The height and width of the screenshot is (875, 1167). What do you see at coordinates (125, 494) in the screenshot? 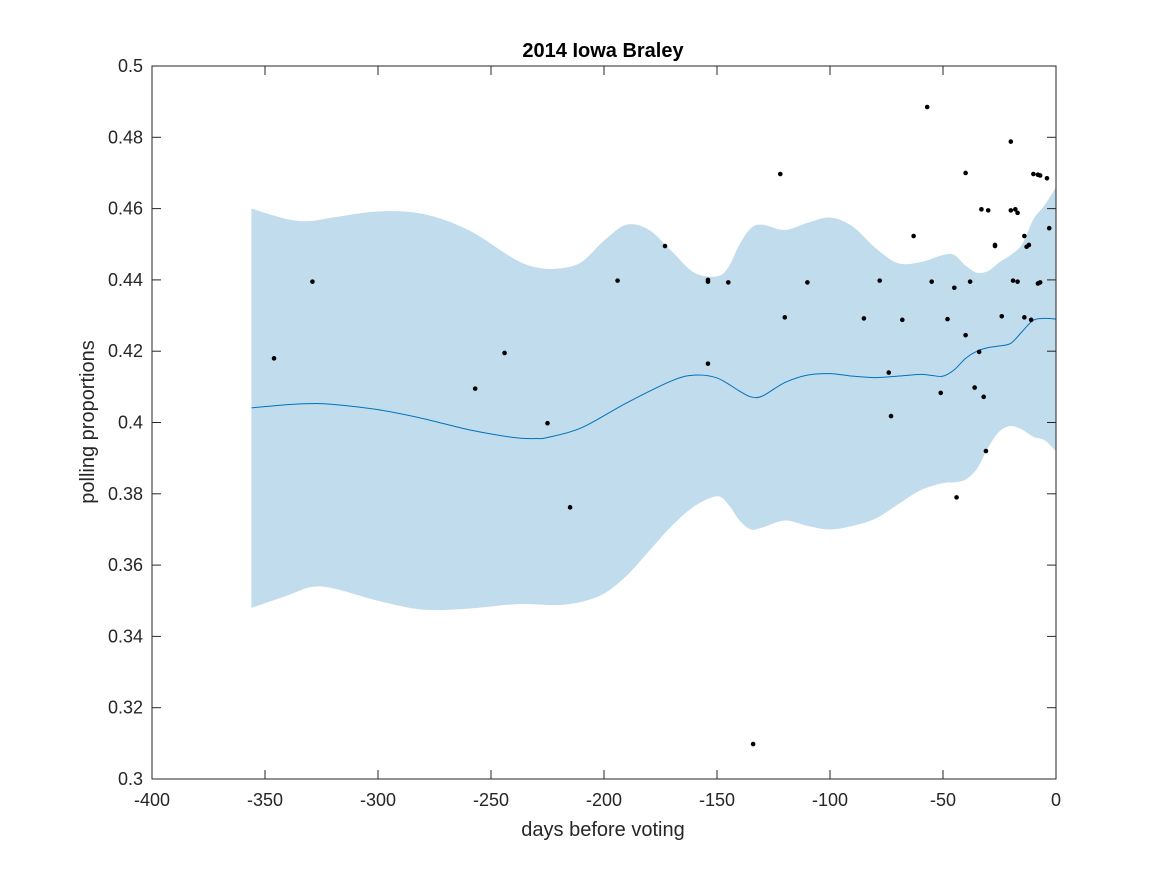
I see `y-tick-label: 0.38` at bounding box center [125, 494].